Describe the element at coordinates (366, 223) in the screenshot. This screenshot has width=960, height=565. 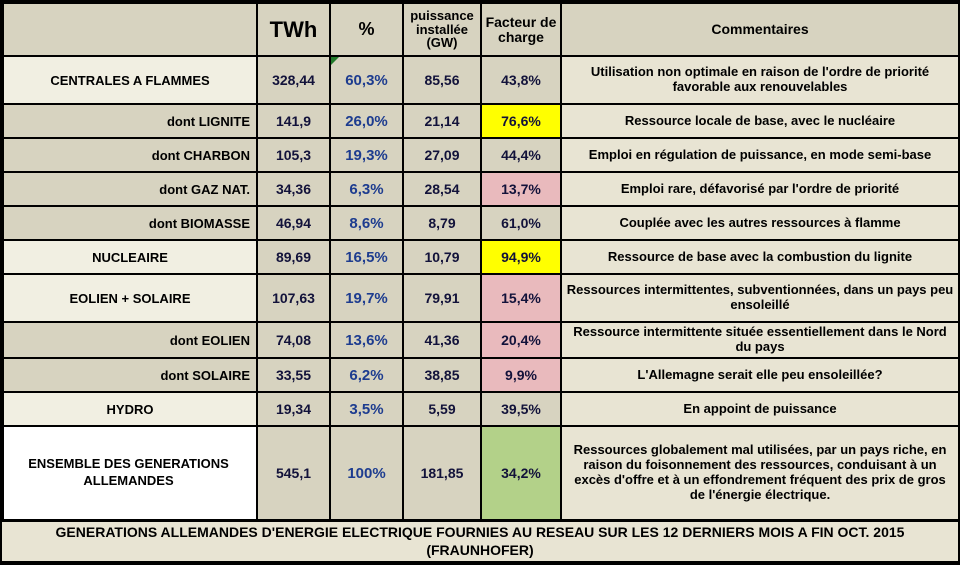
I see `cell-pct: 8,6%` at that location.